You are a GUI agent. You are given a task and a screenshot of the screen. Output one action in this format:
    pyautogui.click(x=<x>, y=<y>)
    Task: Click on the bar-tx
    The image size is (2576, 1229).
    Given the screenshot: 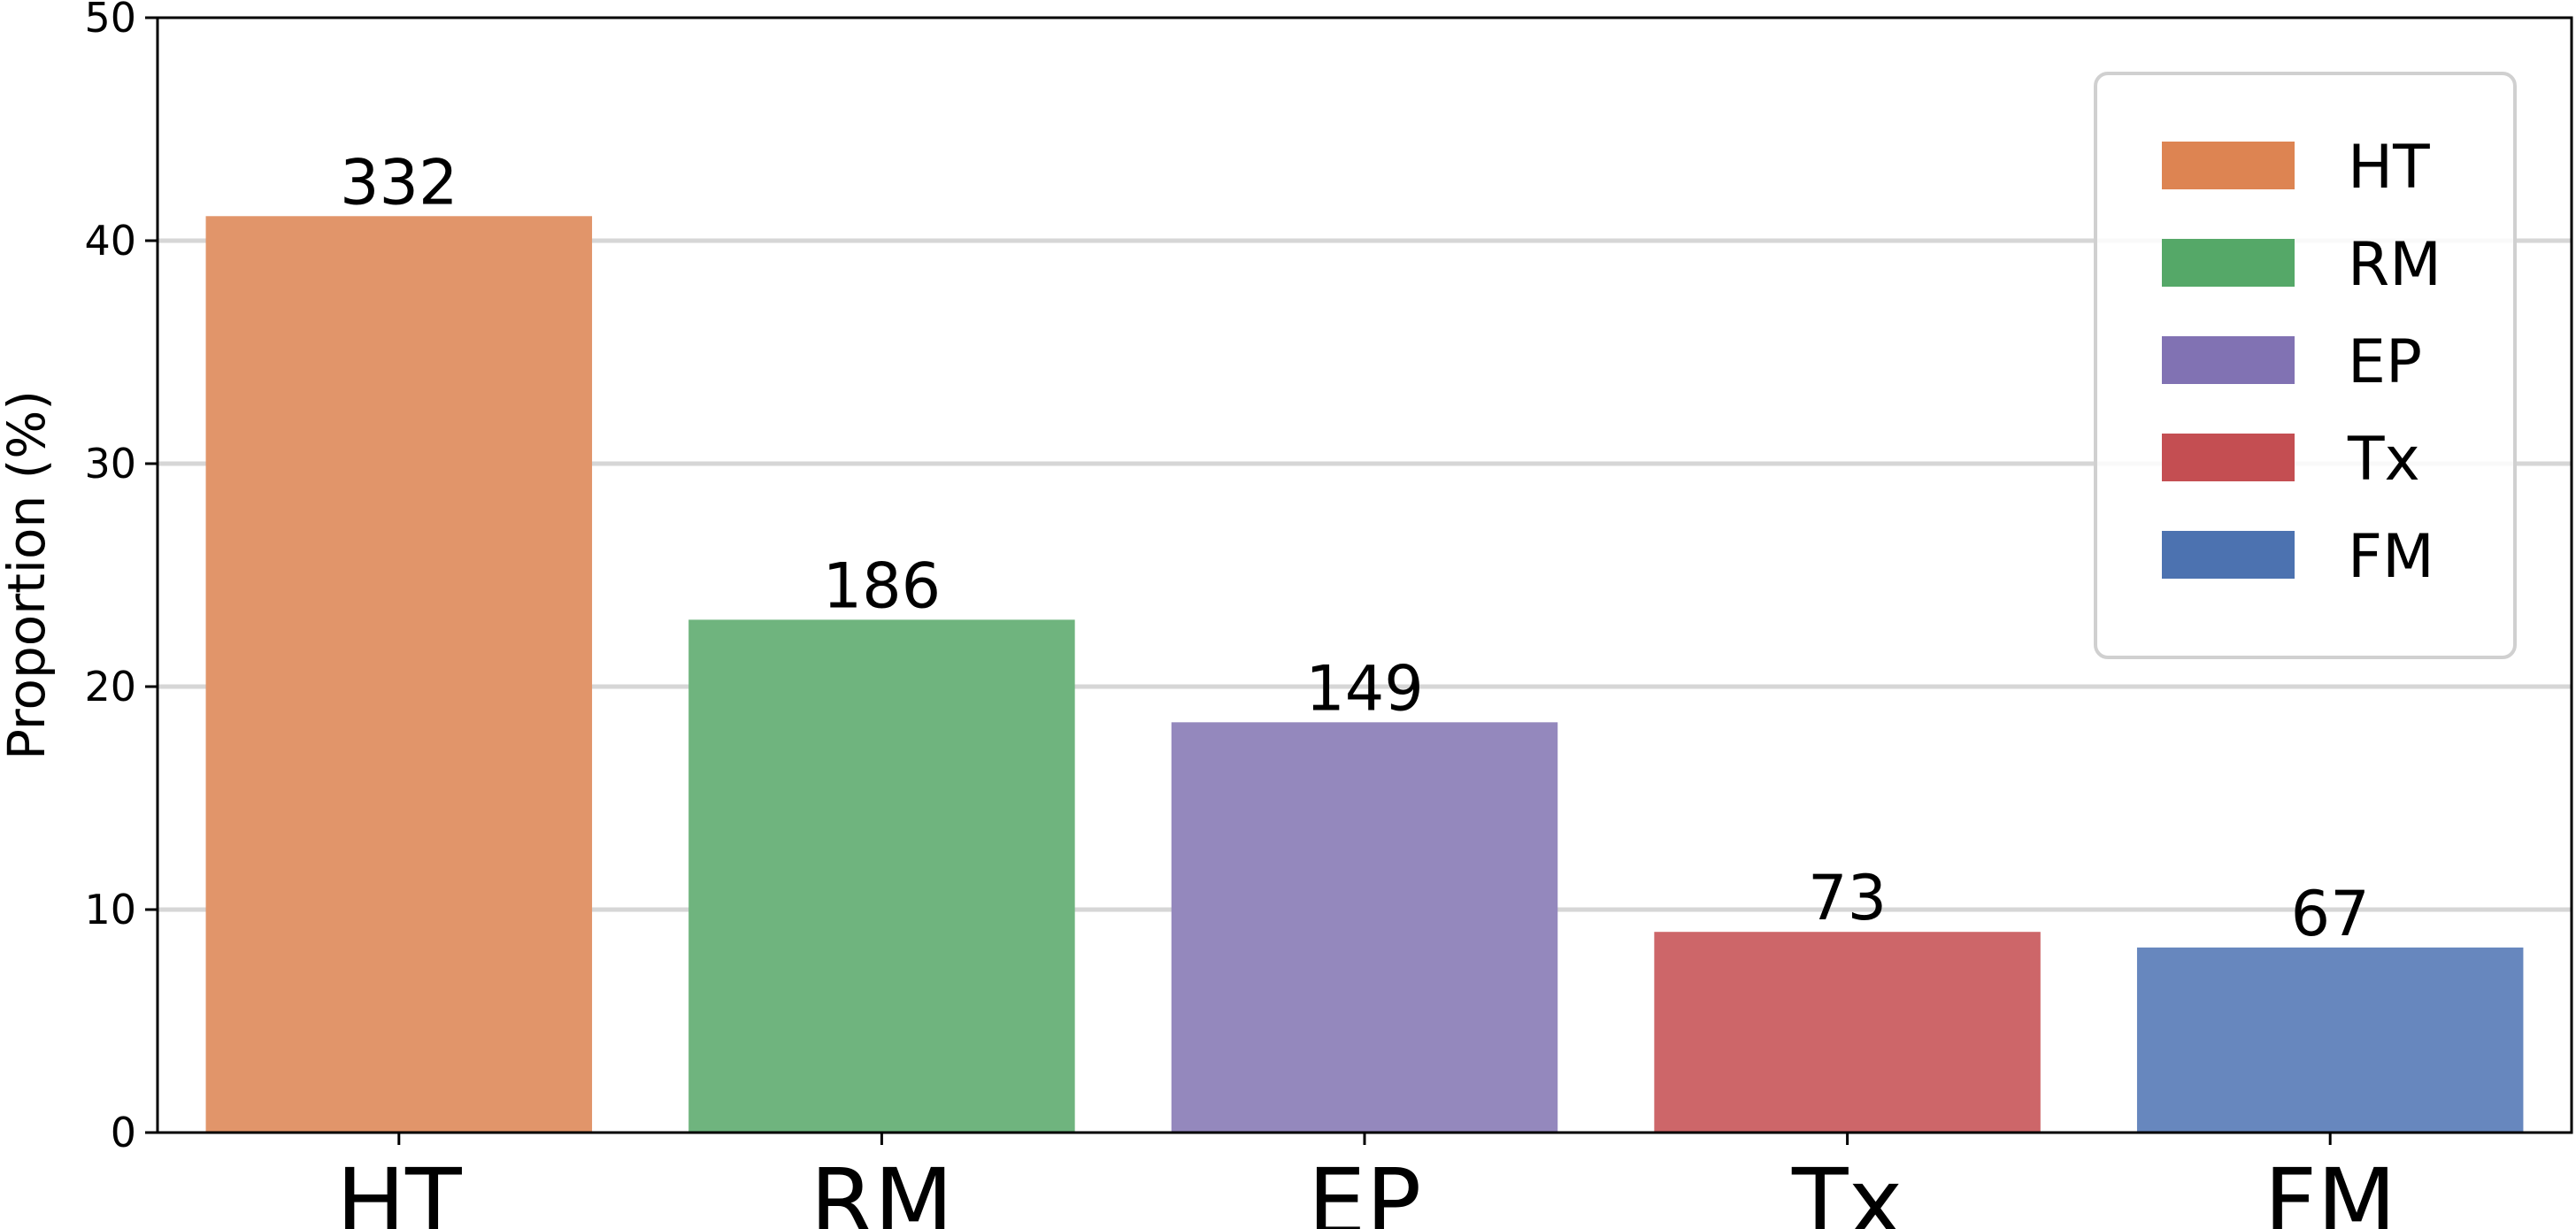 What is the action you would take?
    pyautogui.click(x=1847, y=1032)
    